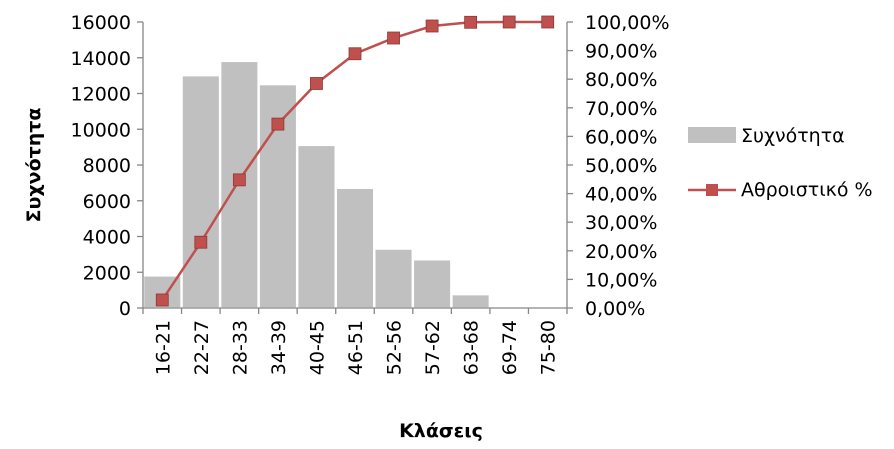 This screenshot has height=449, width=894. Describe the element at coordinates (101, 23) in the screenshot. I see `y-tick-label: 16000` at that location.